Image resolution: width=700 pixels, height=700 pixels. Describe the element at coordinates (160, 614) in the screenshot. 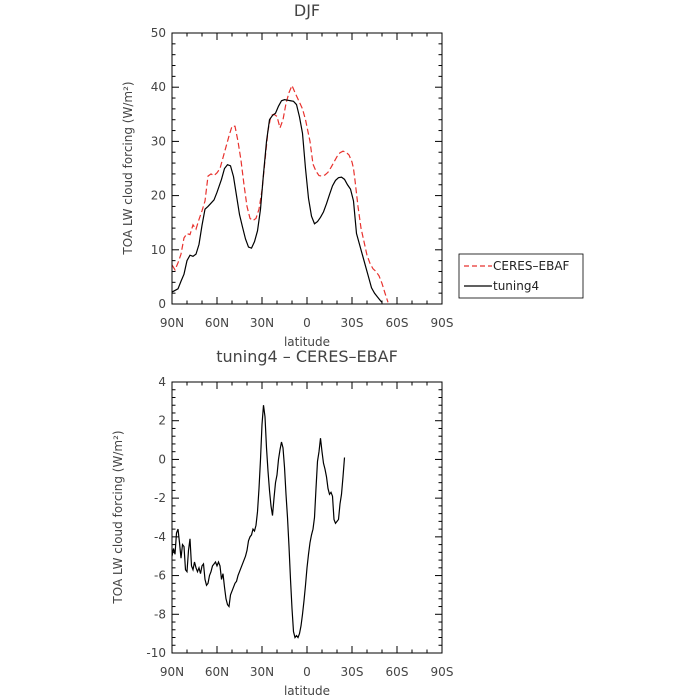

I see `y-tick-label: -8` at that location.